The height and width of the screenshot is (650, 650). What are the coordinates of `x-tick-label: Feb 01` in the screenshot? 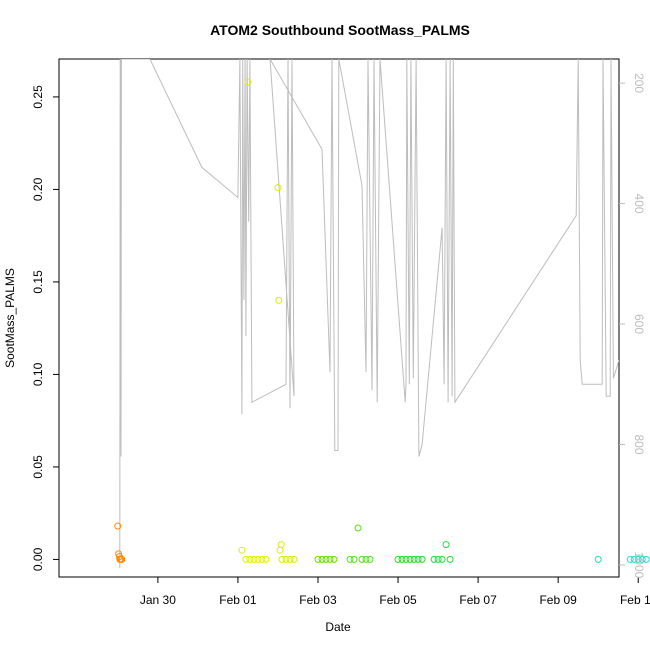 It's located at (238, 600).